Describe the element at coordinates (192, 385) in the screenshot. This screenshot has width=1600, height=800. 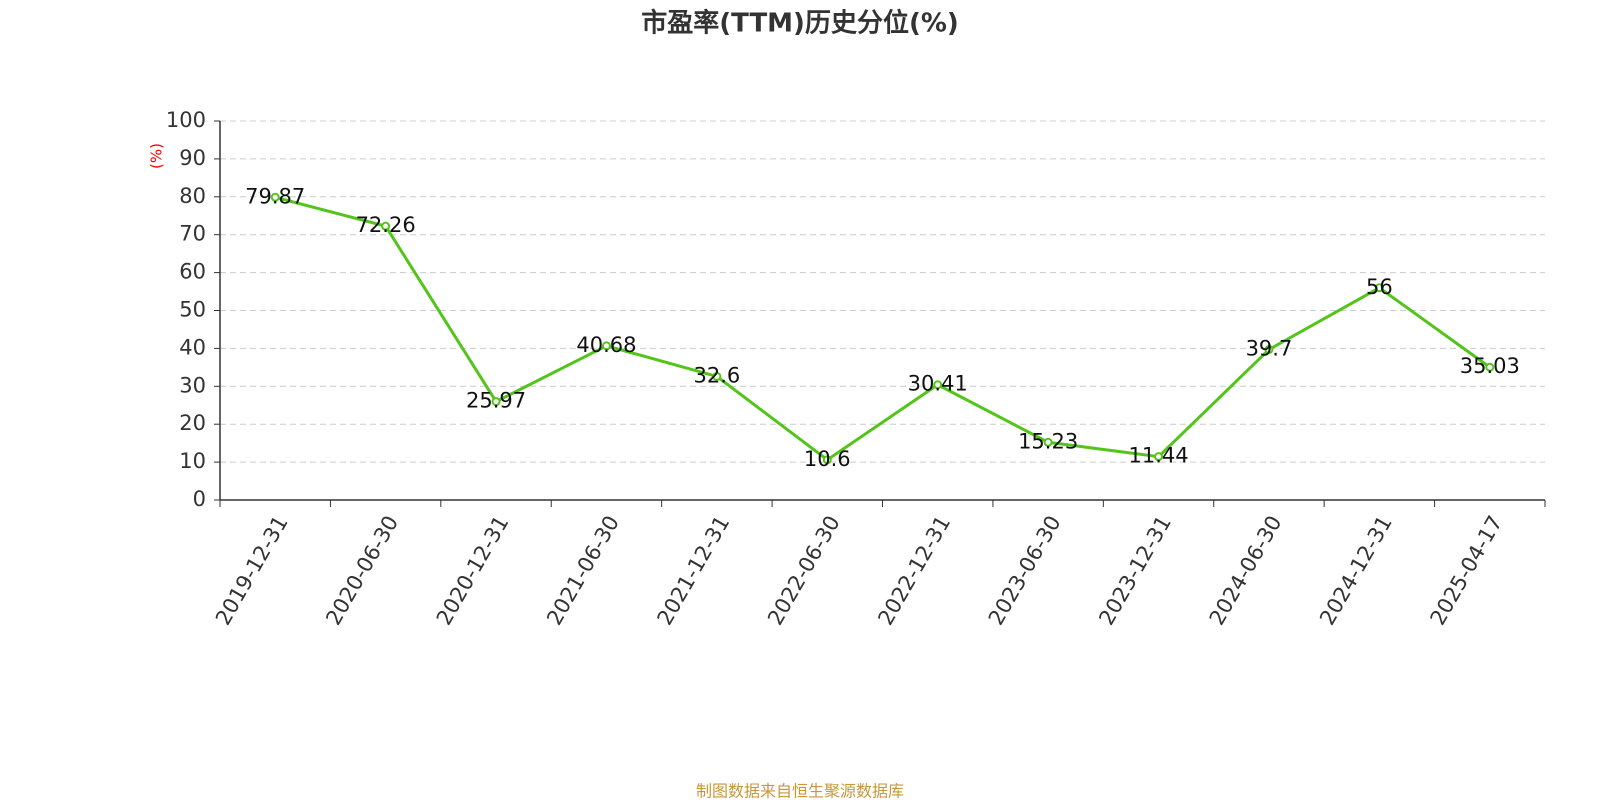
I see `y-tick-label: 30` at that location.